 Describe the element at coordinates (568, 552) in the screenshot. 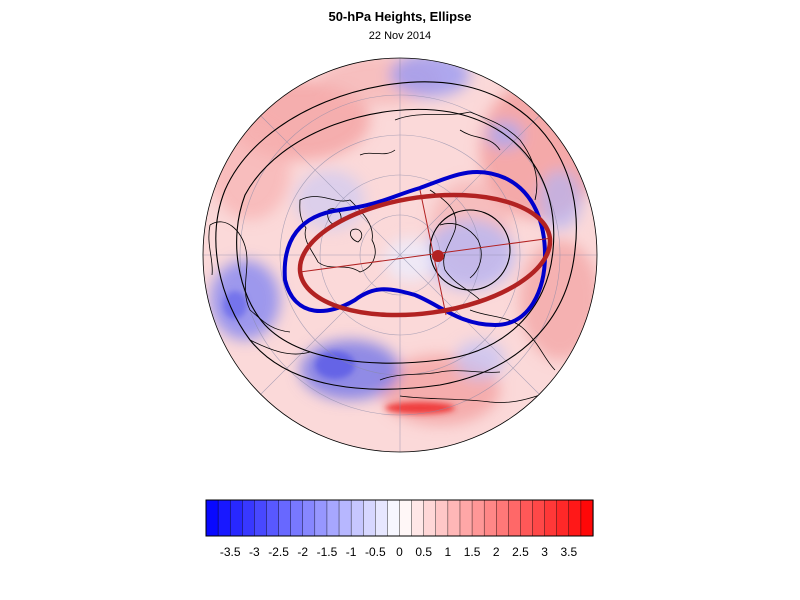

I see `colorbar-tick-label: 3.5` at that location.